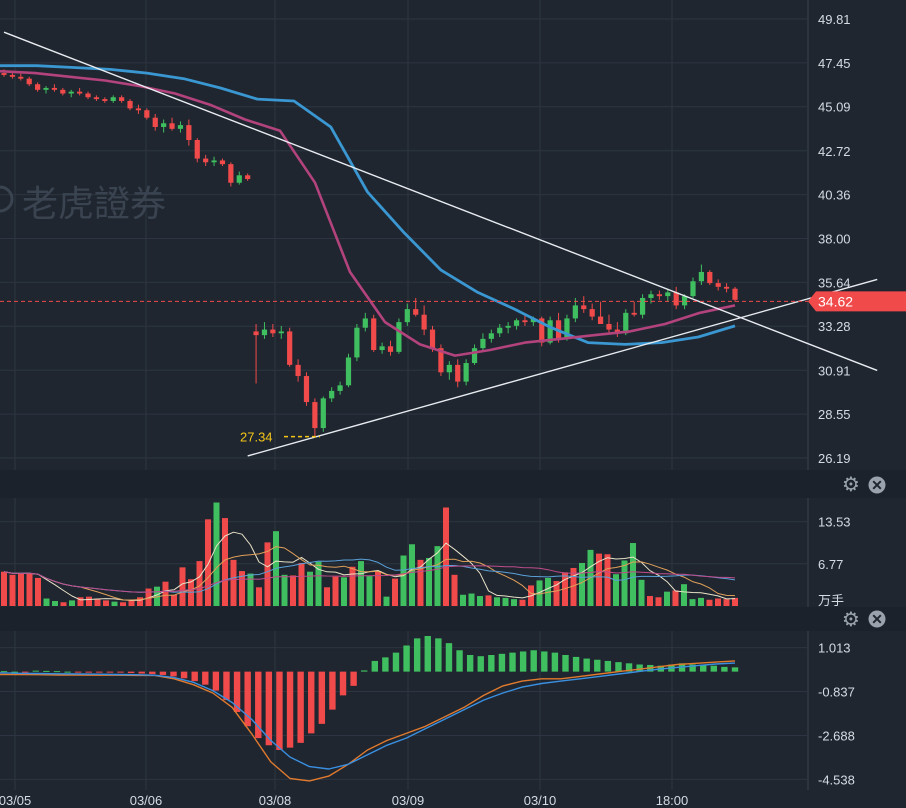  Describe the element at coordinates (453, 619) in the screenshot. I see `macd-panel-header` at that location.